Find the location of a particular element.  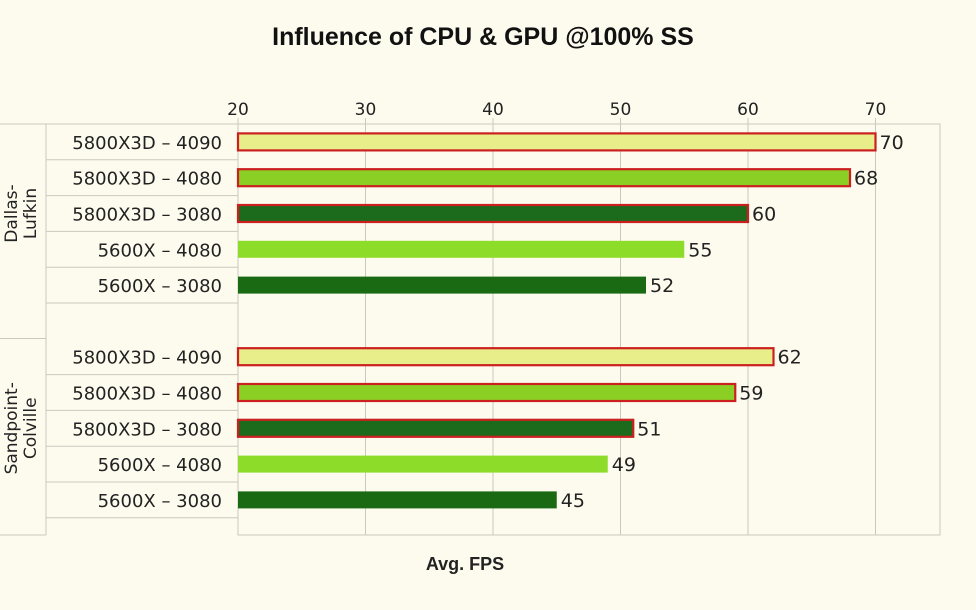

group-labels: Dallas-Lufkin Sandpoint-Colville is located at coordinates (21, 329).